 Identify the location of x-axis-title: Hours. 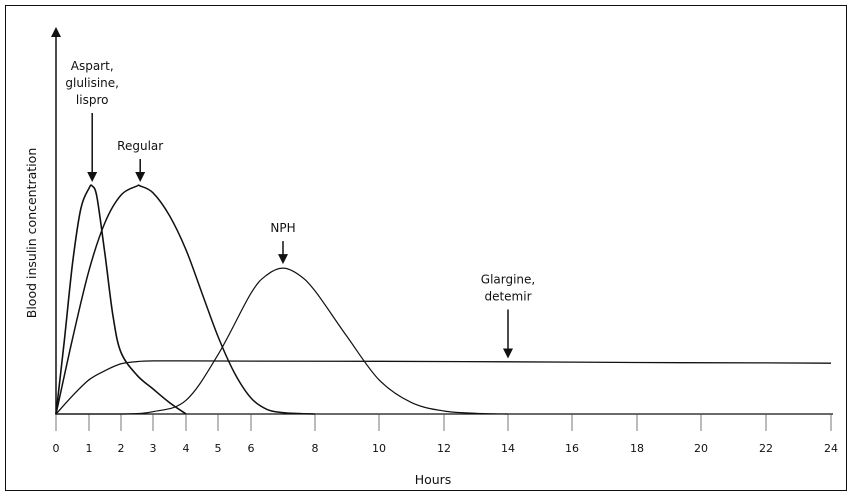
(433, 479).